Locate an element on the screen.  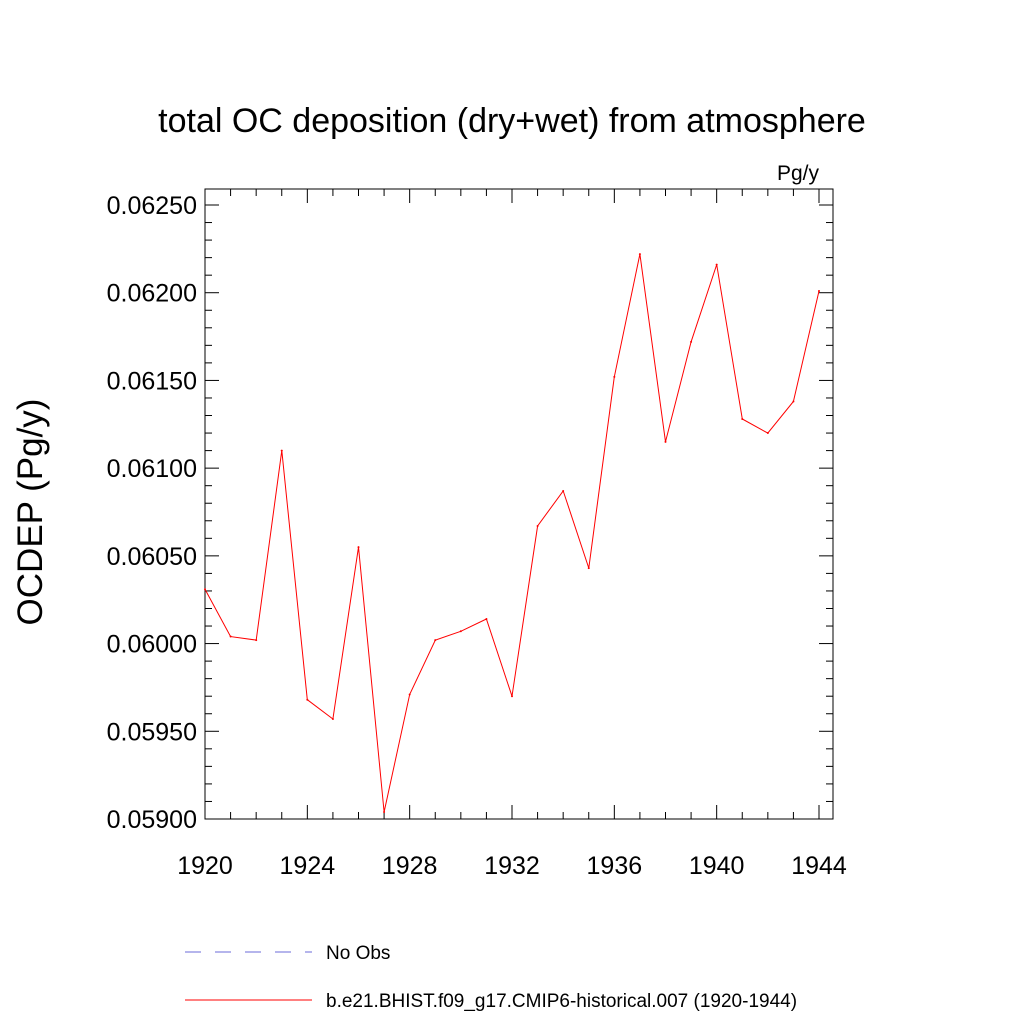
x-tick-label: 1940 is located at coordinates (717, 866).